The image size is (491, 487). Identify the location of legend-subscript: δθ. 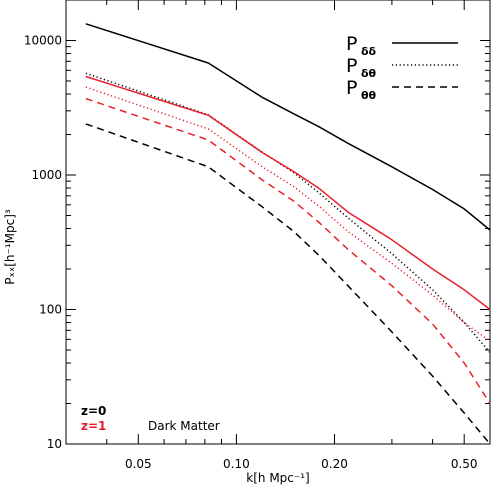
(369, 73).